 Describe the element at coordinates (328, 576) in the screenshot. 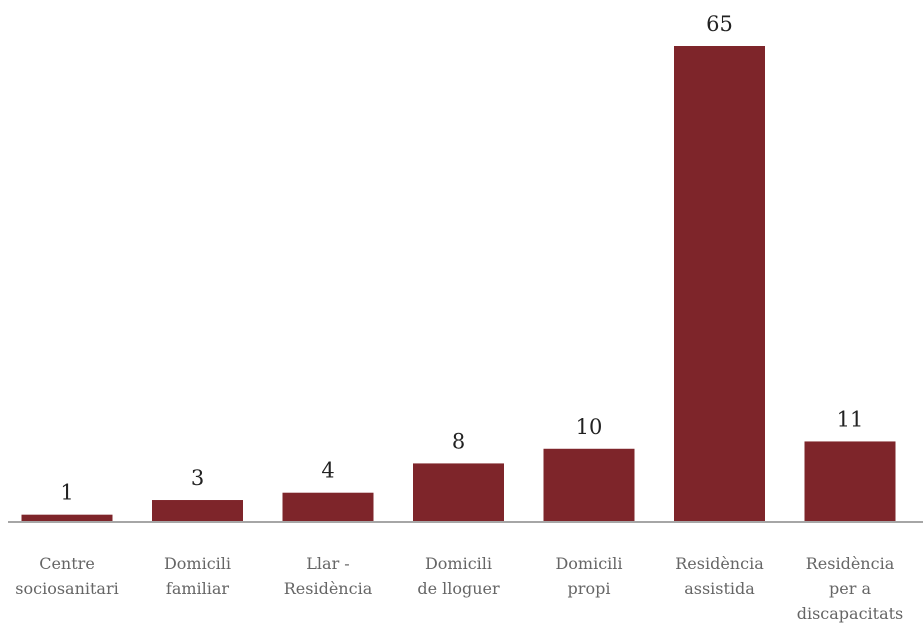

I see `category-label-2: Llar - Residència` at that location.